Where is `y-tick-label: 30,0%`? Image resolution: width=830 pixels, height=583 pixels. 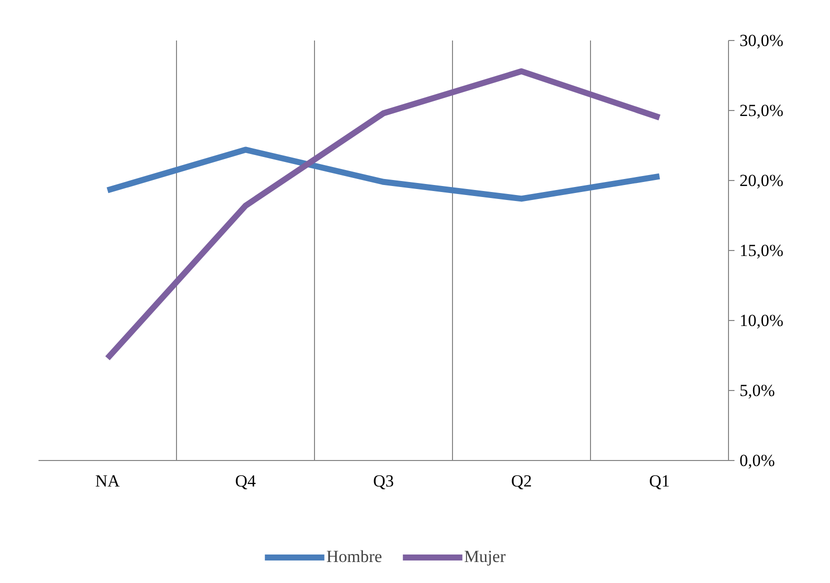 y-tick-label: 30,0% is located at coordinates (762, 40).